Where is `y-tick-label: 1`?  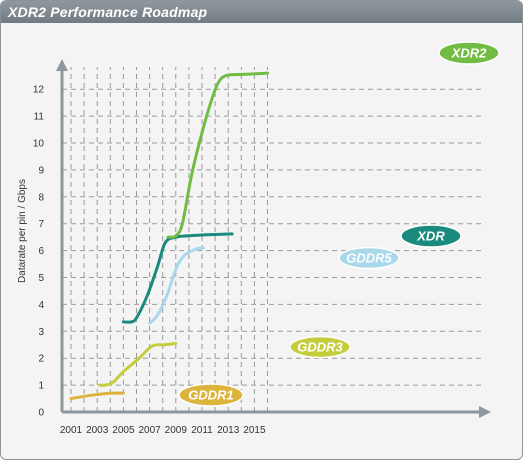 y-tick-label: 1 is located at coordinates (41, 386).